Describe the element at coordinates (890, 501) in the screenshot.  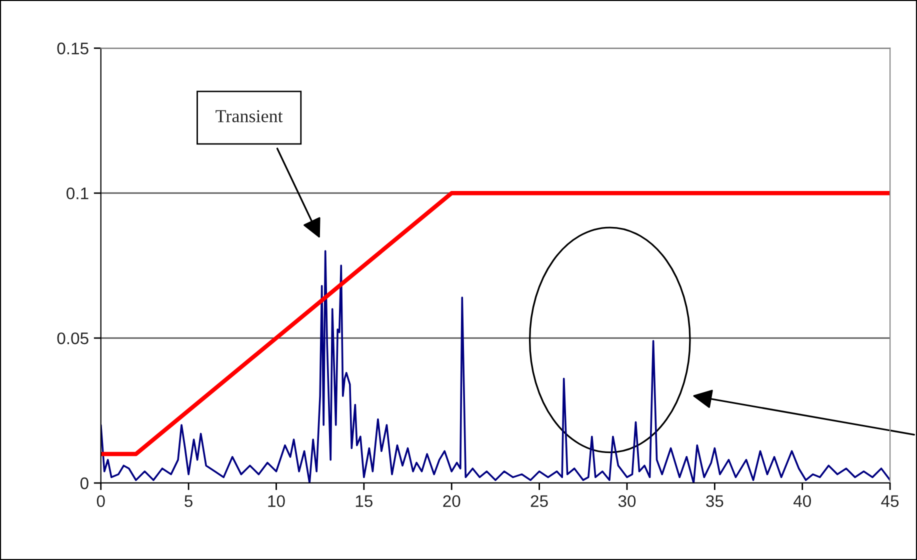
I see `x-tick-label: 45` at that location.